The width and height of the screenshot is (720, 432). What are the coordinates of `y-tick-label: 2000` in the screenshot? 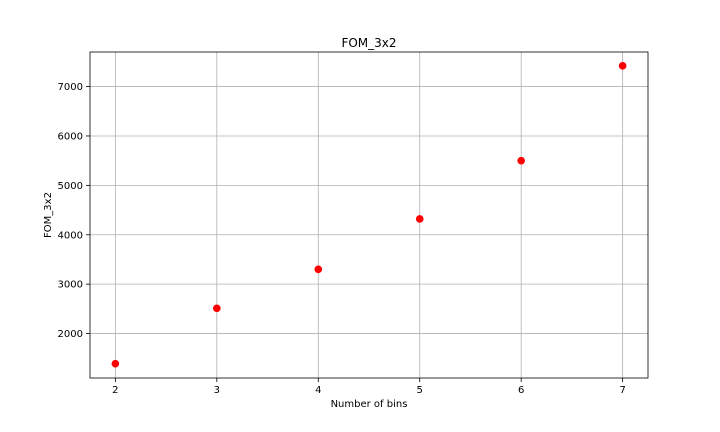 It's located at (70, 334).